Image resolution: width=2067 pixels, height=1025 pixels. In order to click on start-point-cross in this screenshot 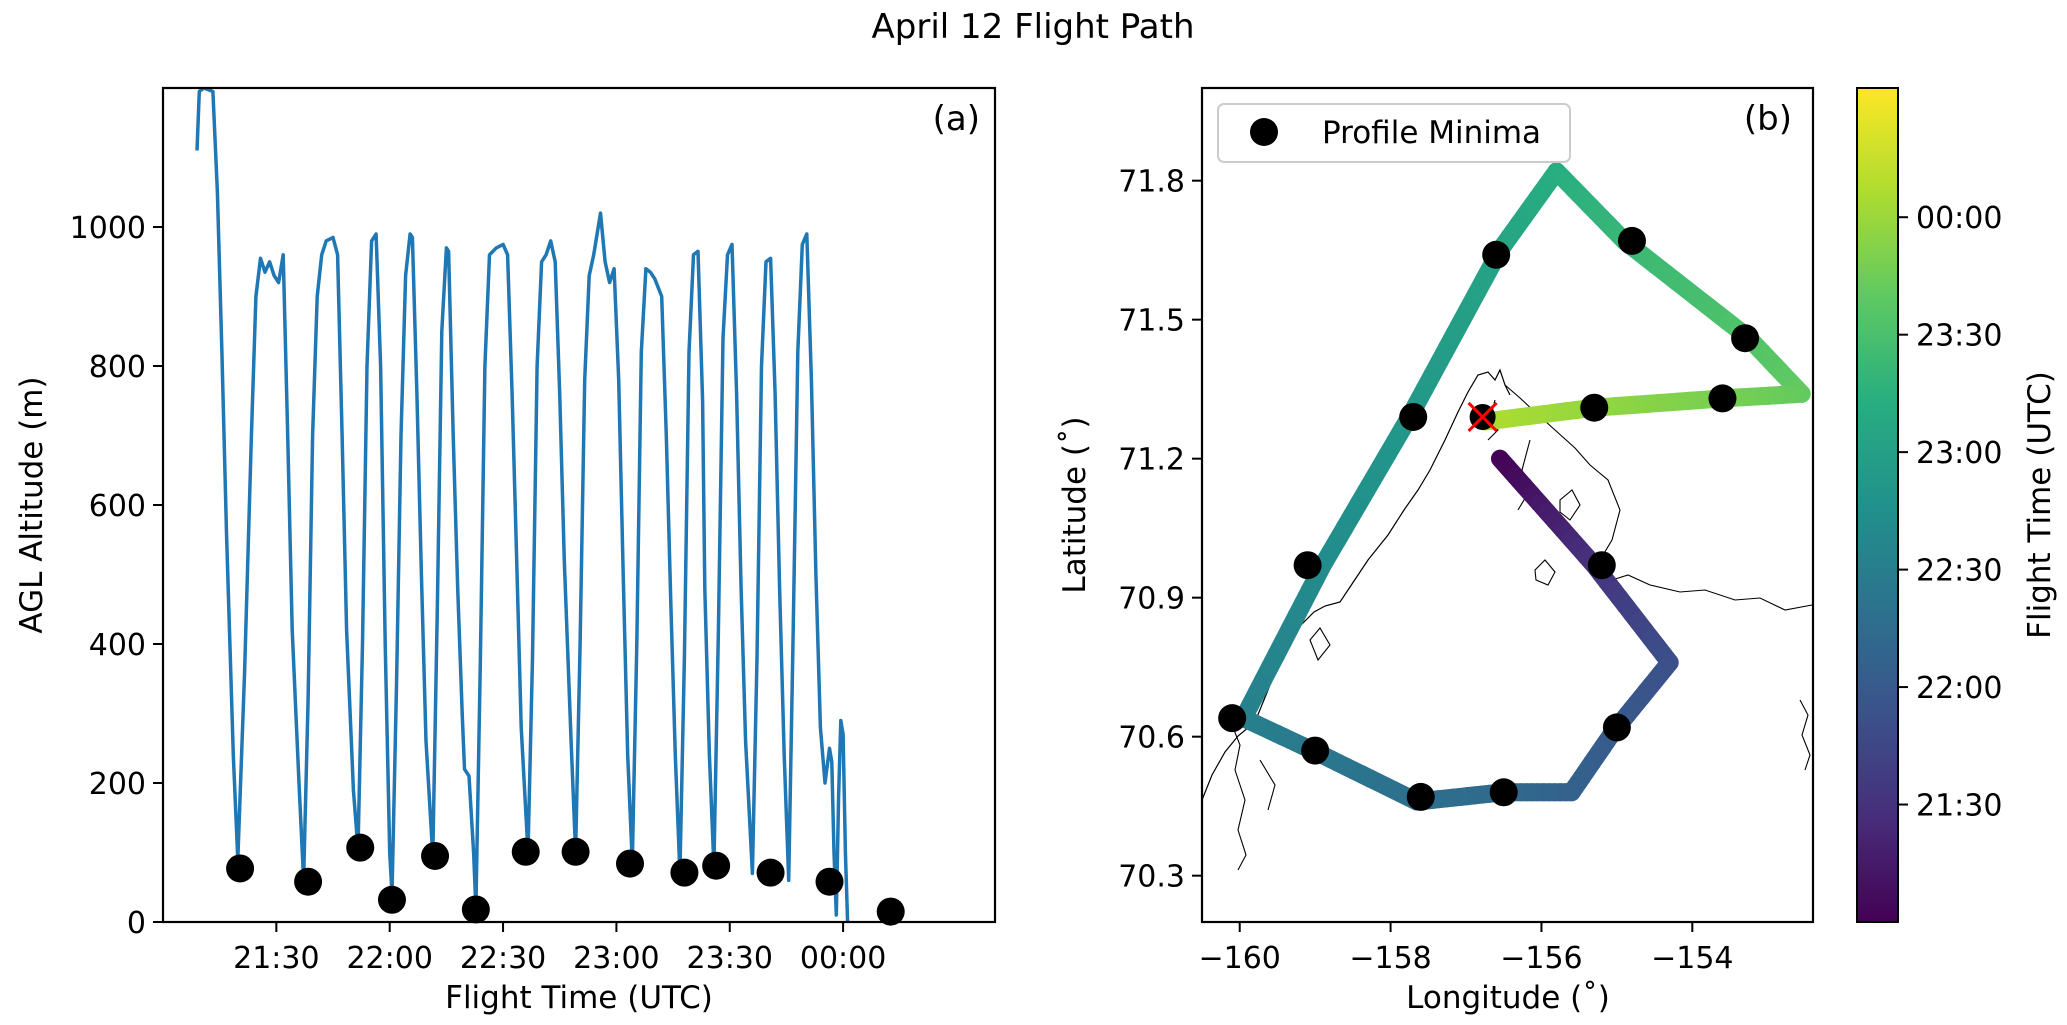, I will do `click(1482, 417)`.